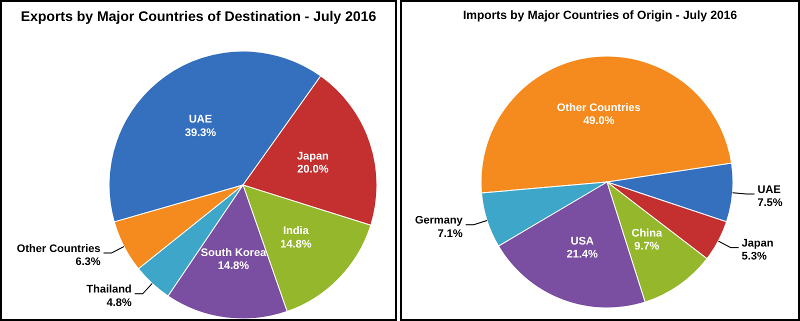 This screenshot has height=321, width=800. What do you see at coordinates (296, 231) in the screenshot?
I see `slice-label: India` at bounding box center [296, 231].